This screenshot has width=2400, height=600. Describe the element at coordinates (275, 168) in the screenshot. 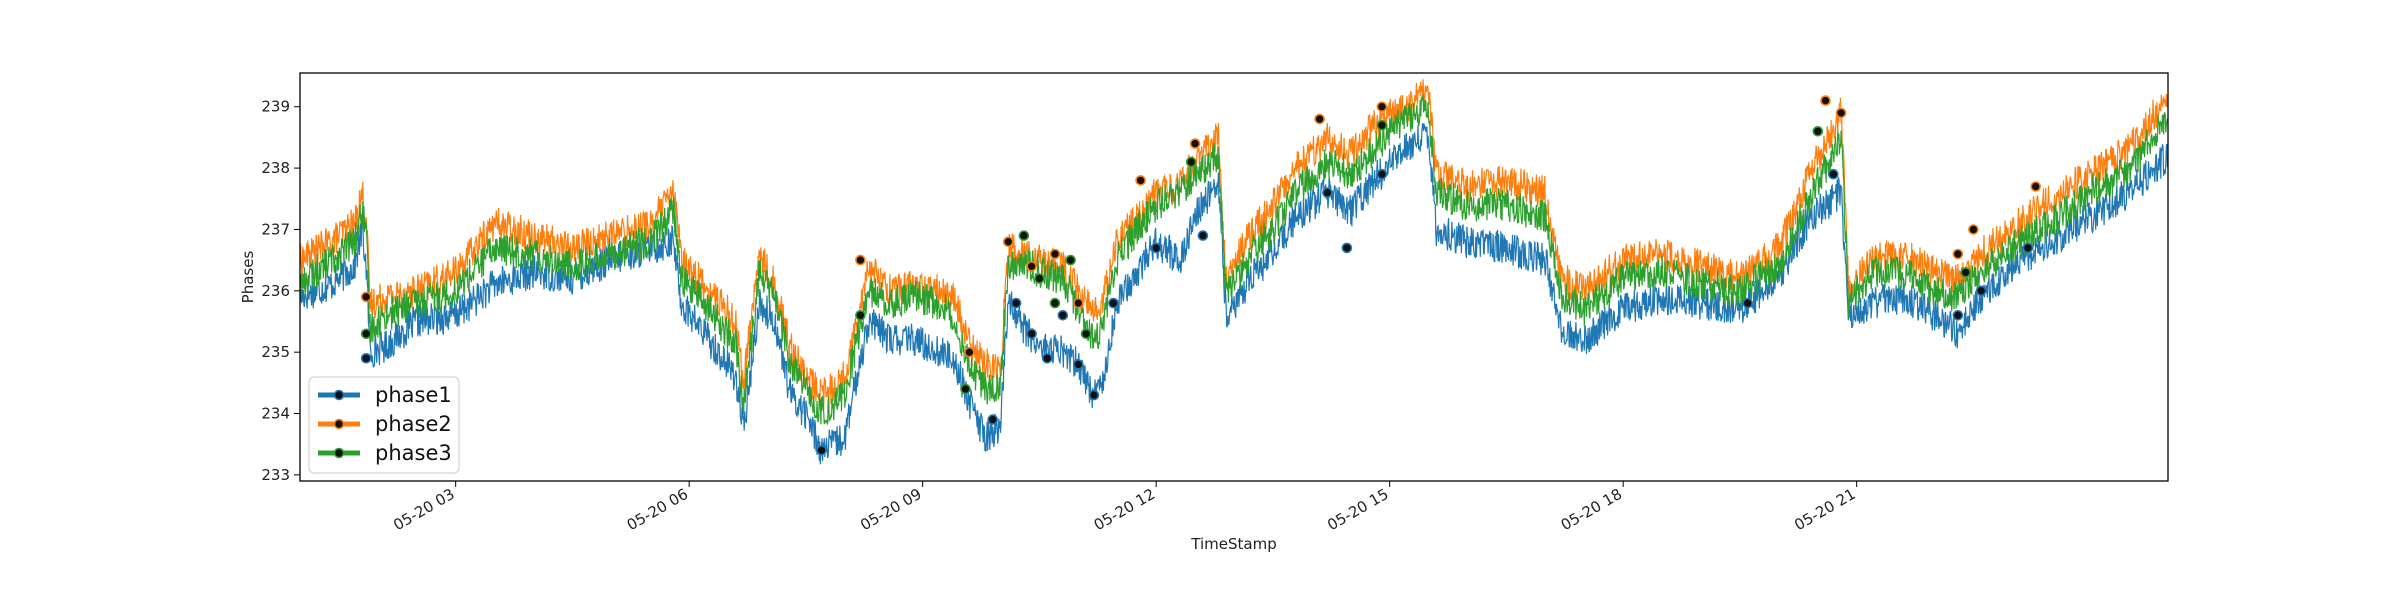

I see `y-tick-label: 238` at that location.